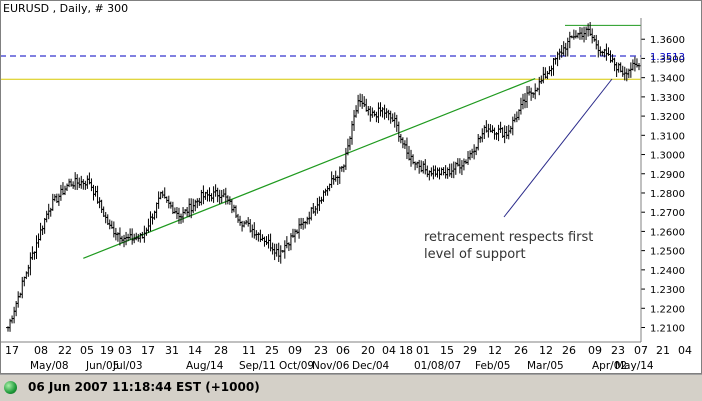 Image resolution: width=702 pixels, height=401 pixels. What do you see at coordinates (195, 350) in the screenshot?
I see `x-tick-label-day: 14` at bounding box center [195, 350].